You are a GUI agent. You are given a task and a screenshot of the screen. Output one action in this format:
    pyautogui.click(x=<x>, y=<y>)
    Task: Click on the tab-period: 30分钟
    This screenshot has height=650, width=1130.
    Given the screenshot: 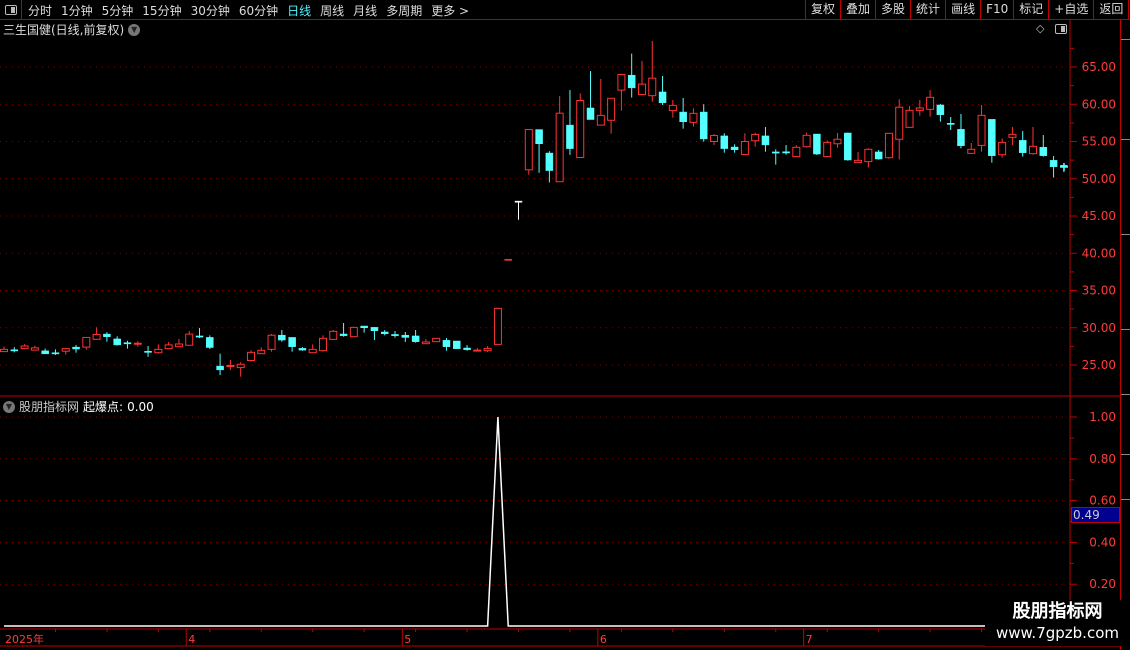 What is the action you would take?
    pyautogui.click(x=210, y=11)
    